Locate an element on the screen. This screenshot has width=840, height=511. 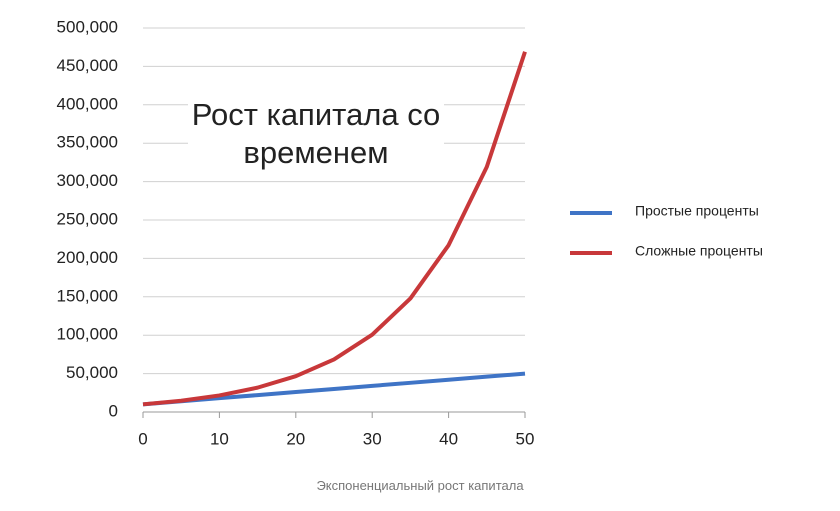
legend-label: Сложные проценты is located at coordinates (699, 251).